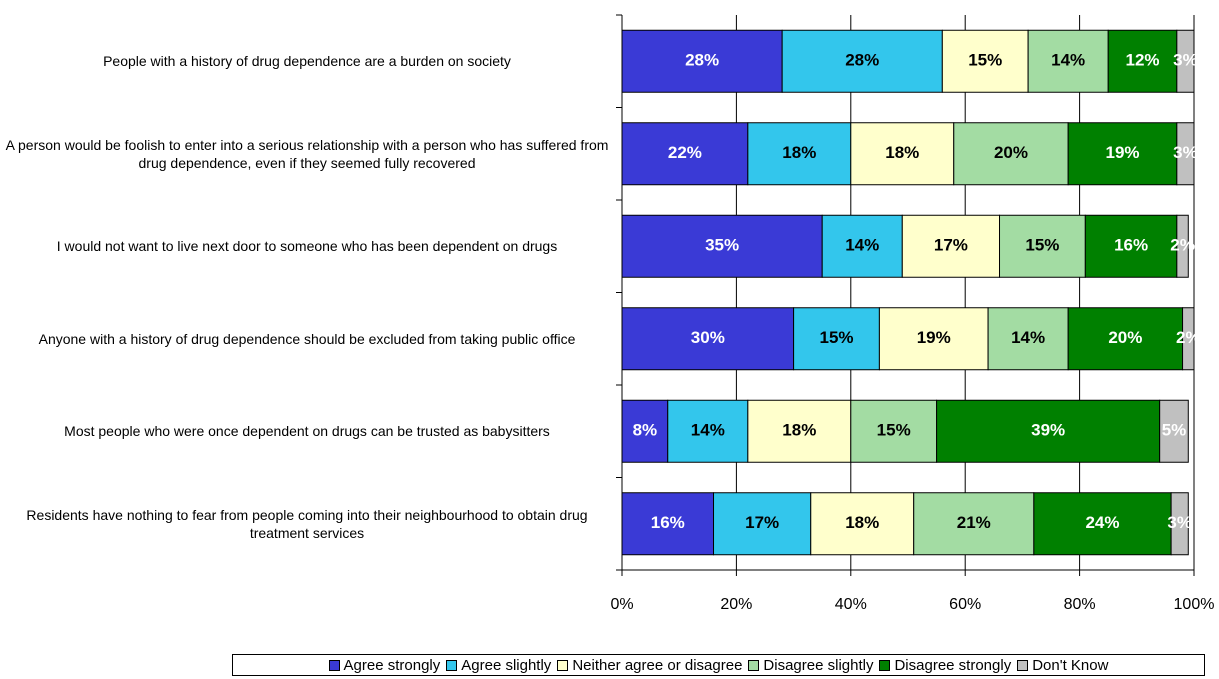 Image resolution: width=1219 pixels, height=679 pixels. Describe the element at coordinates (736, 604) in the screenshot. I see `x-tick-label: 20%` at that location.